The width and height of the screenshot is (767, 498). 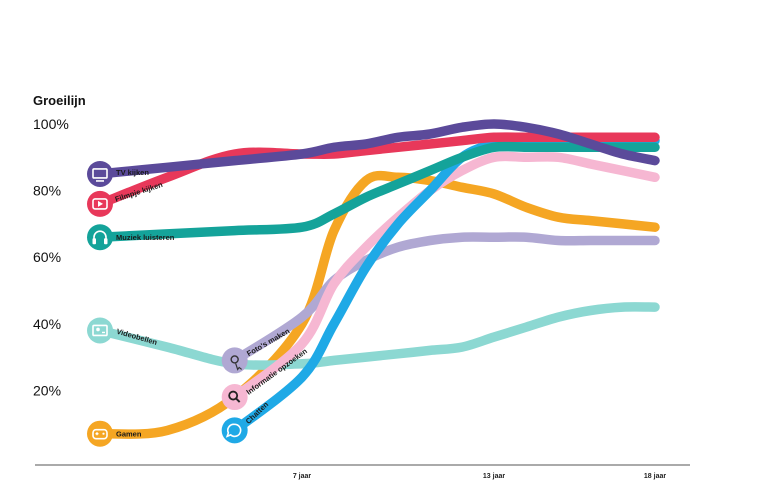 What do you see at coordinates (59, 100) in the screenshot?
I see `chart-title: Groeilijn` at bounding box center [59, 100].